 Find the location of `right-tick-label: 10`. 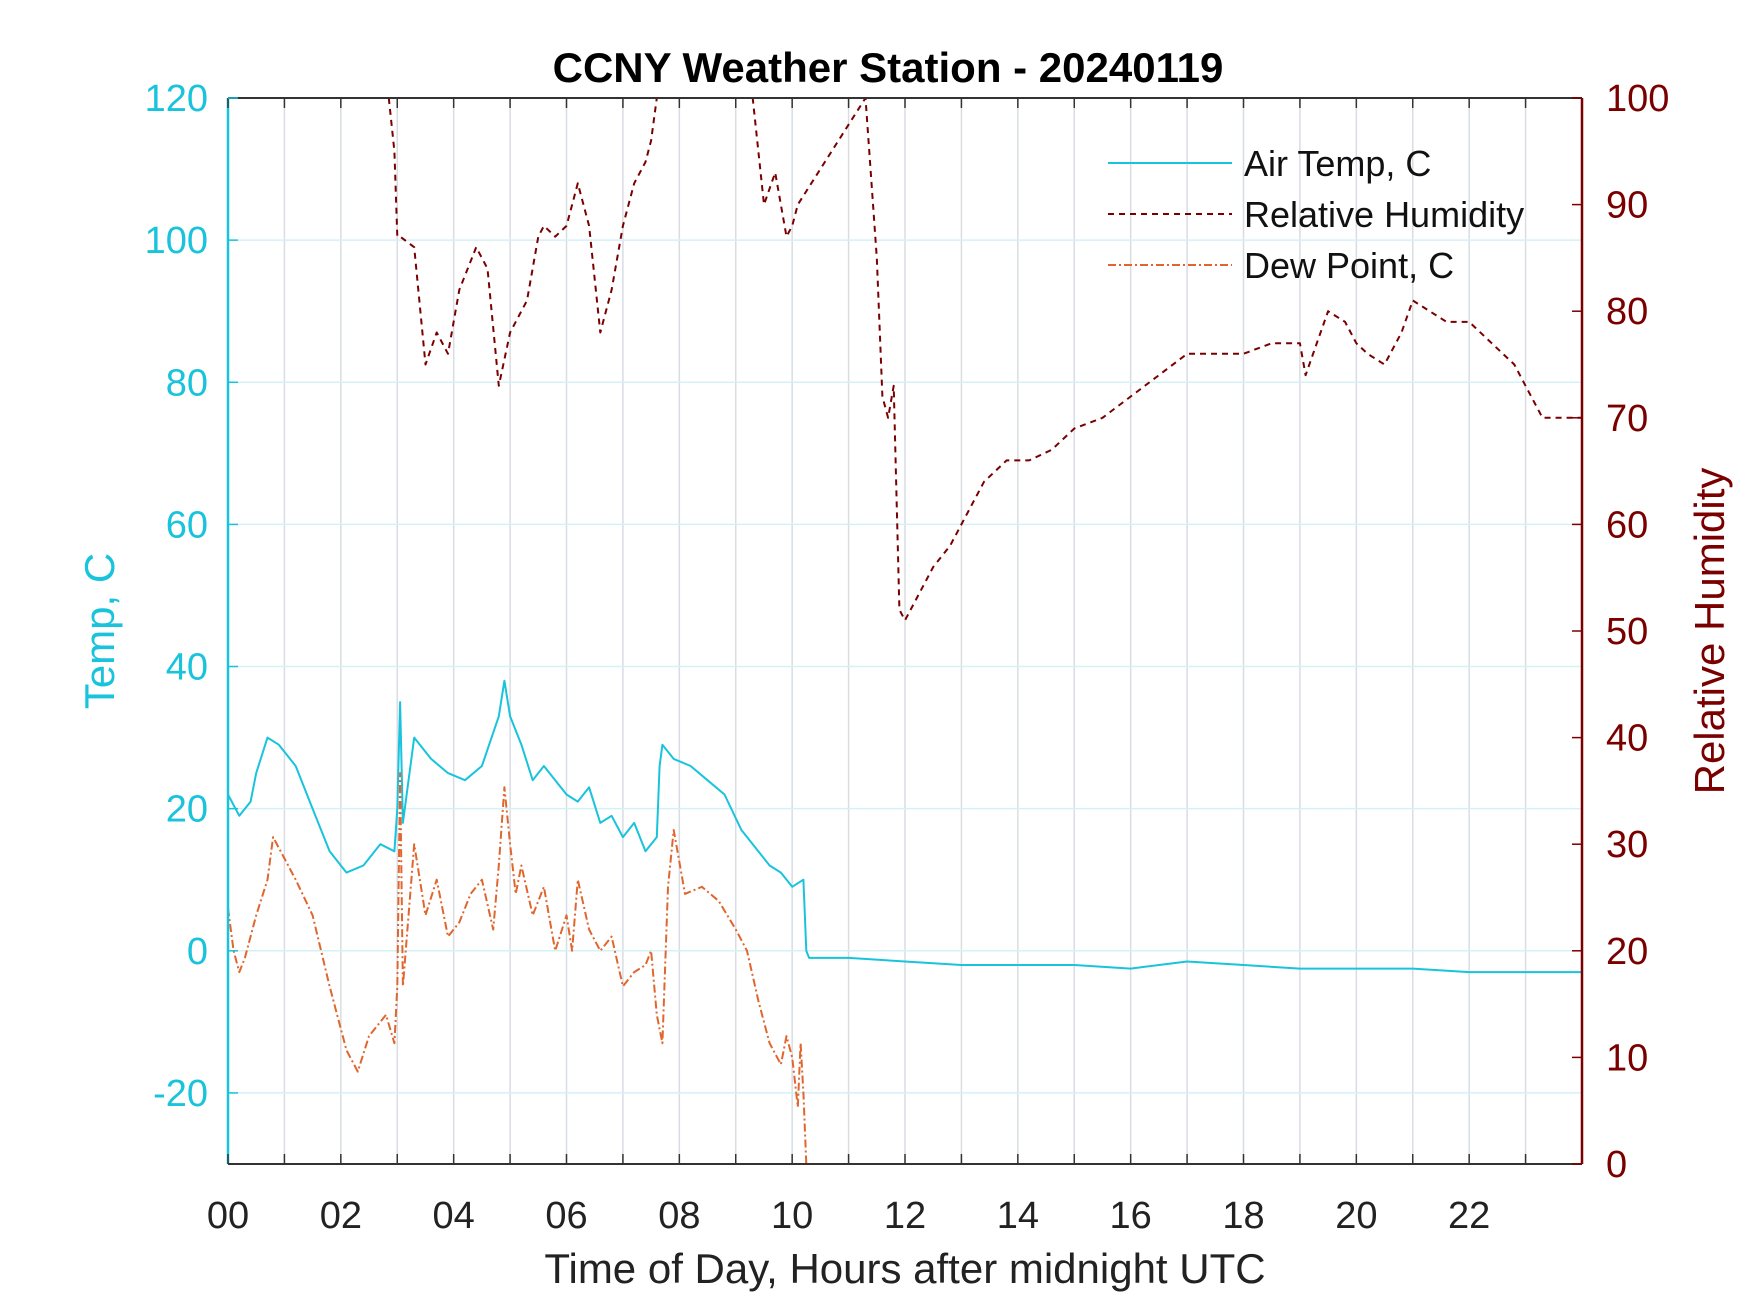

right-tick-label: 10 is located at coordinates (1627, 1058).